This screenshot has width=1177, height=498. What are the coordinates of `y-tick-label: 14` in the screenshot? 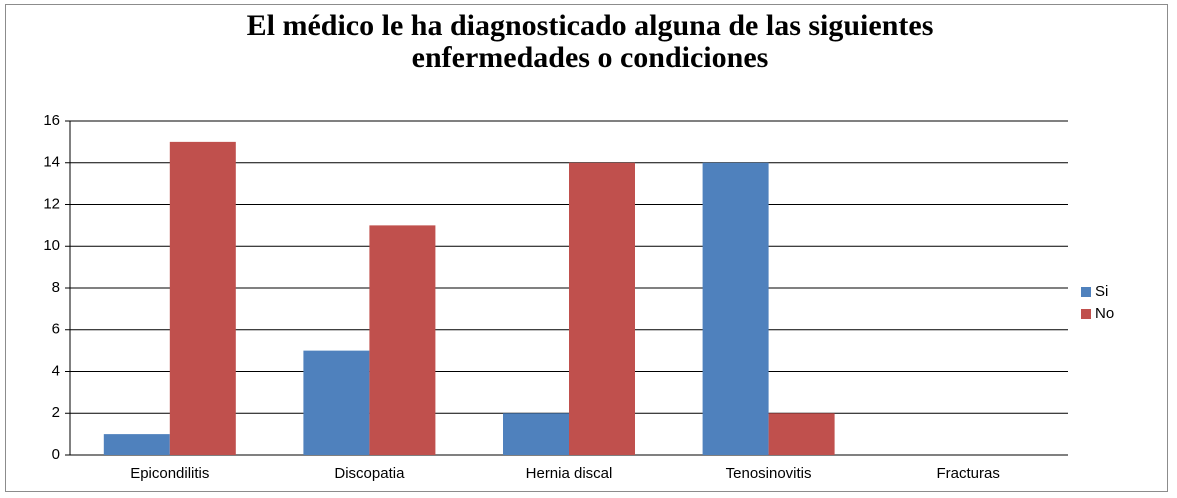 It's located at (51, 162).